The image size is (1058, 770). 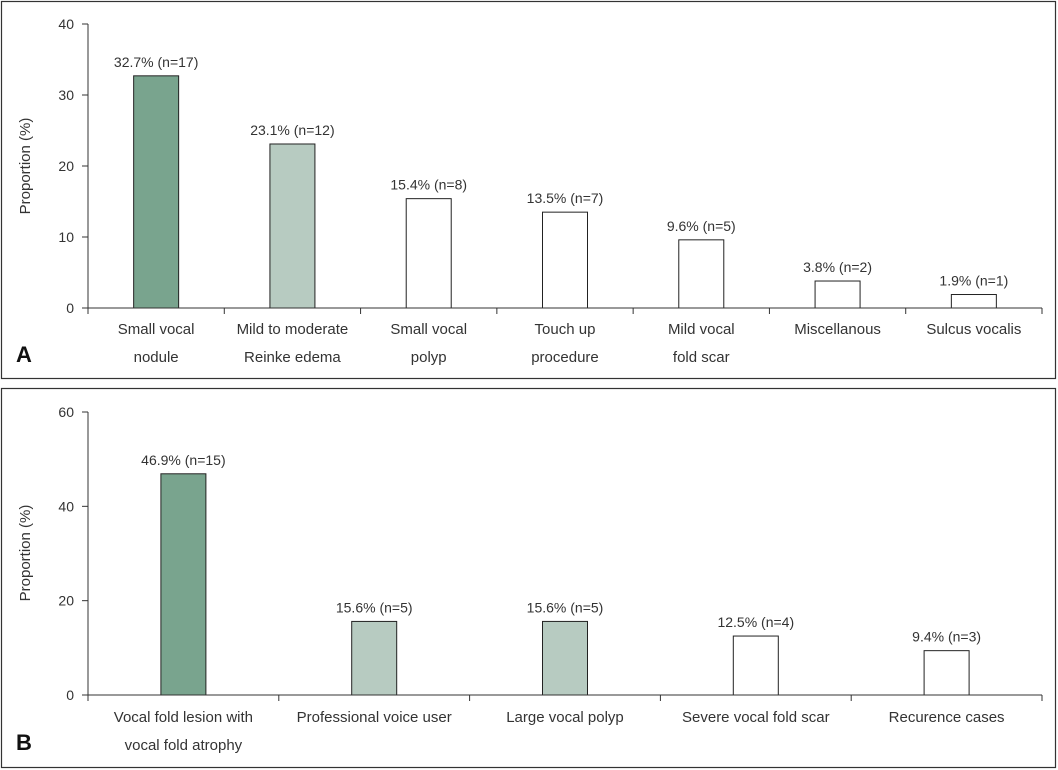 I want to click on panel-a-data-label: 15.4% (n=8), so click(x=428, y=185).